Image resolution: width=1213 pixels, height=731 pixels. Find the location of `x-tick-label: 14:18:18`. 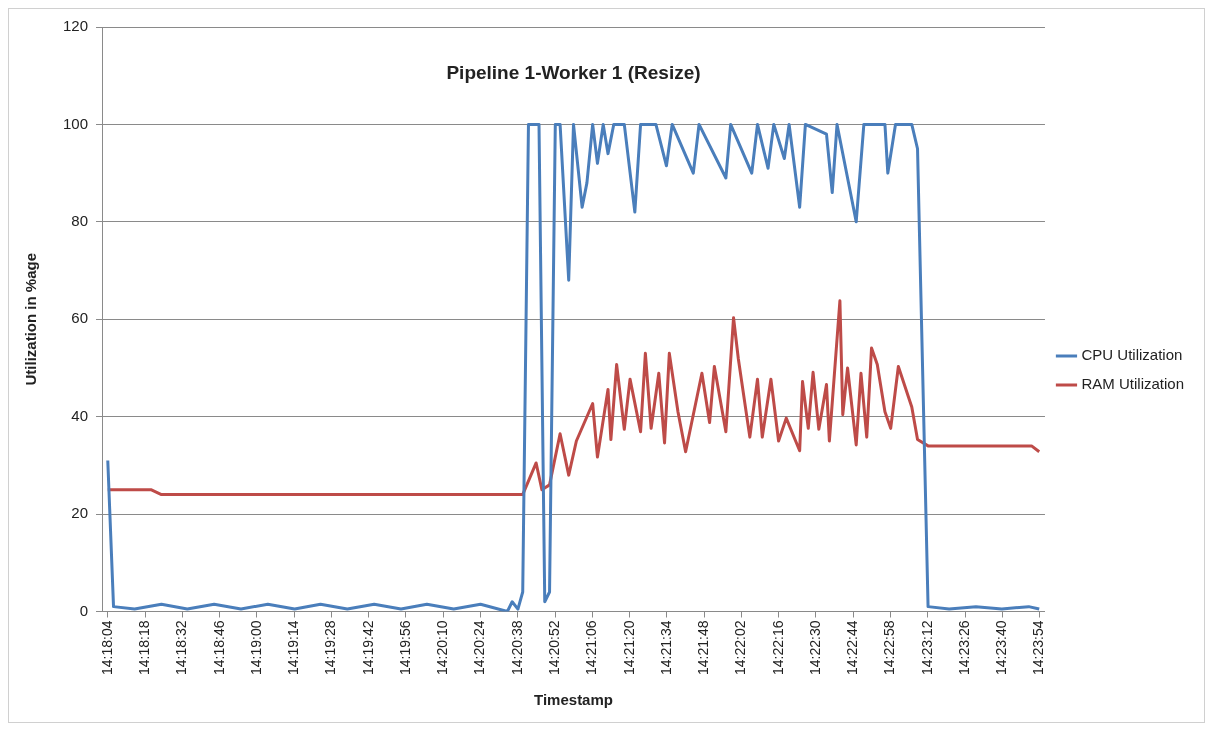

x-tick-label: 14:18:18 is located at coordinates (144, 647).